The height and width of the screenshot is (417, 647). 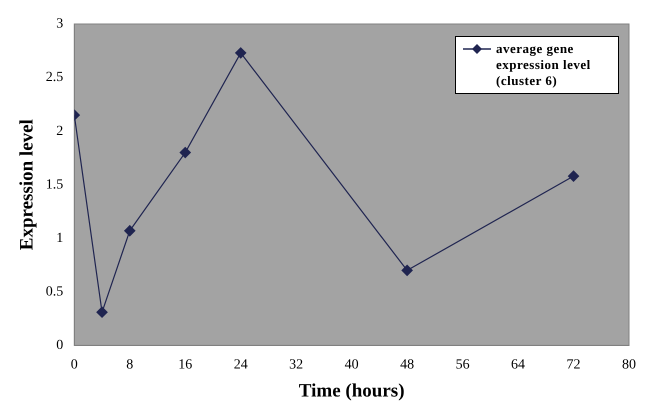 What do you see at coordinates (296, 364) in the screenshot?
I see `x-tick-label: 32` at bounding box center [296, 364].